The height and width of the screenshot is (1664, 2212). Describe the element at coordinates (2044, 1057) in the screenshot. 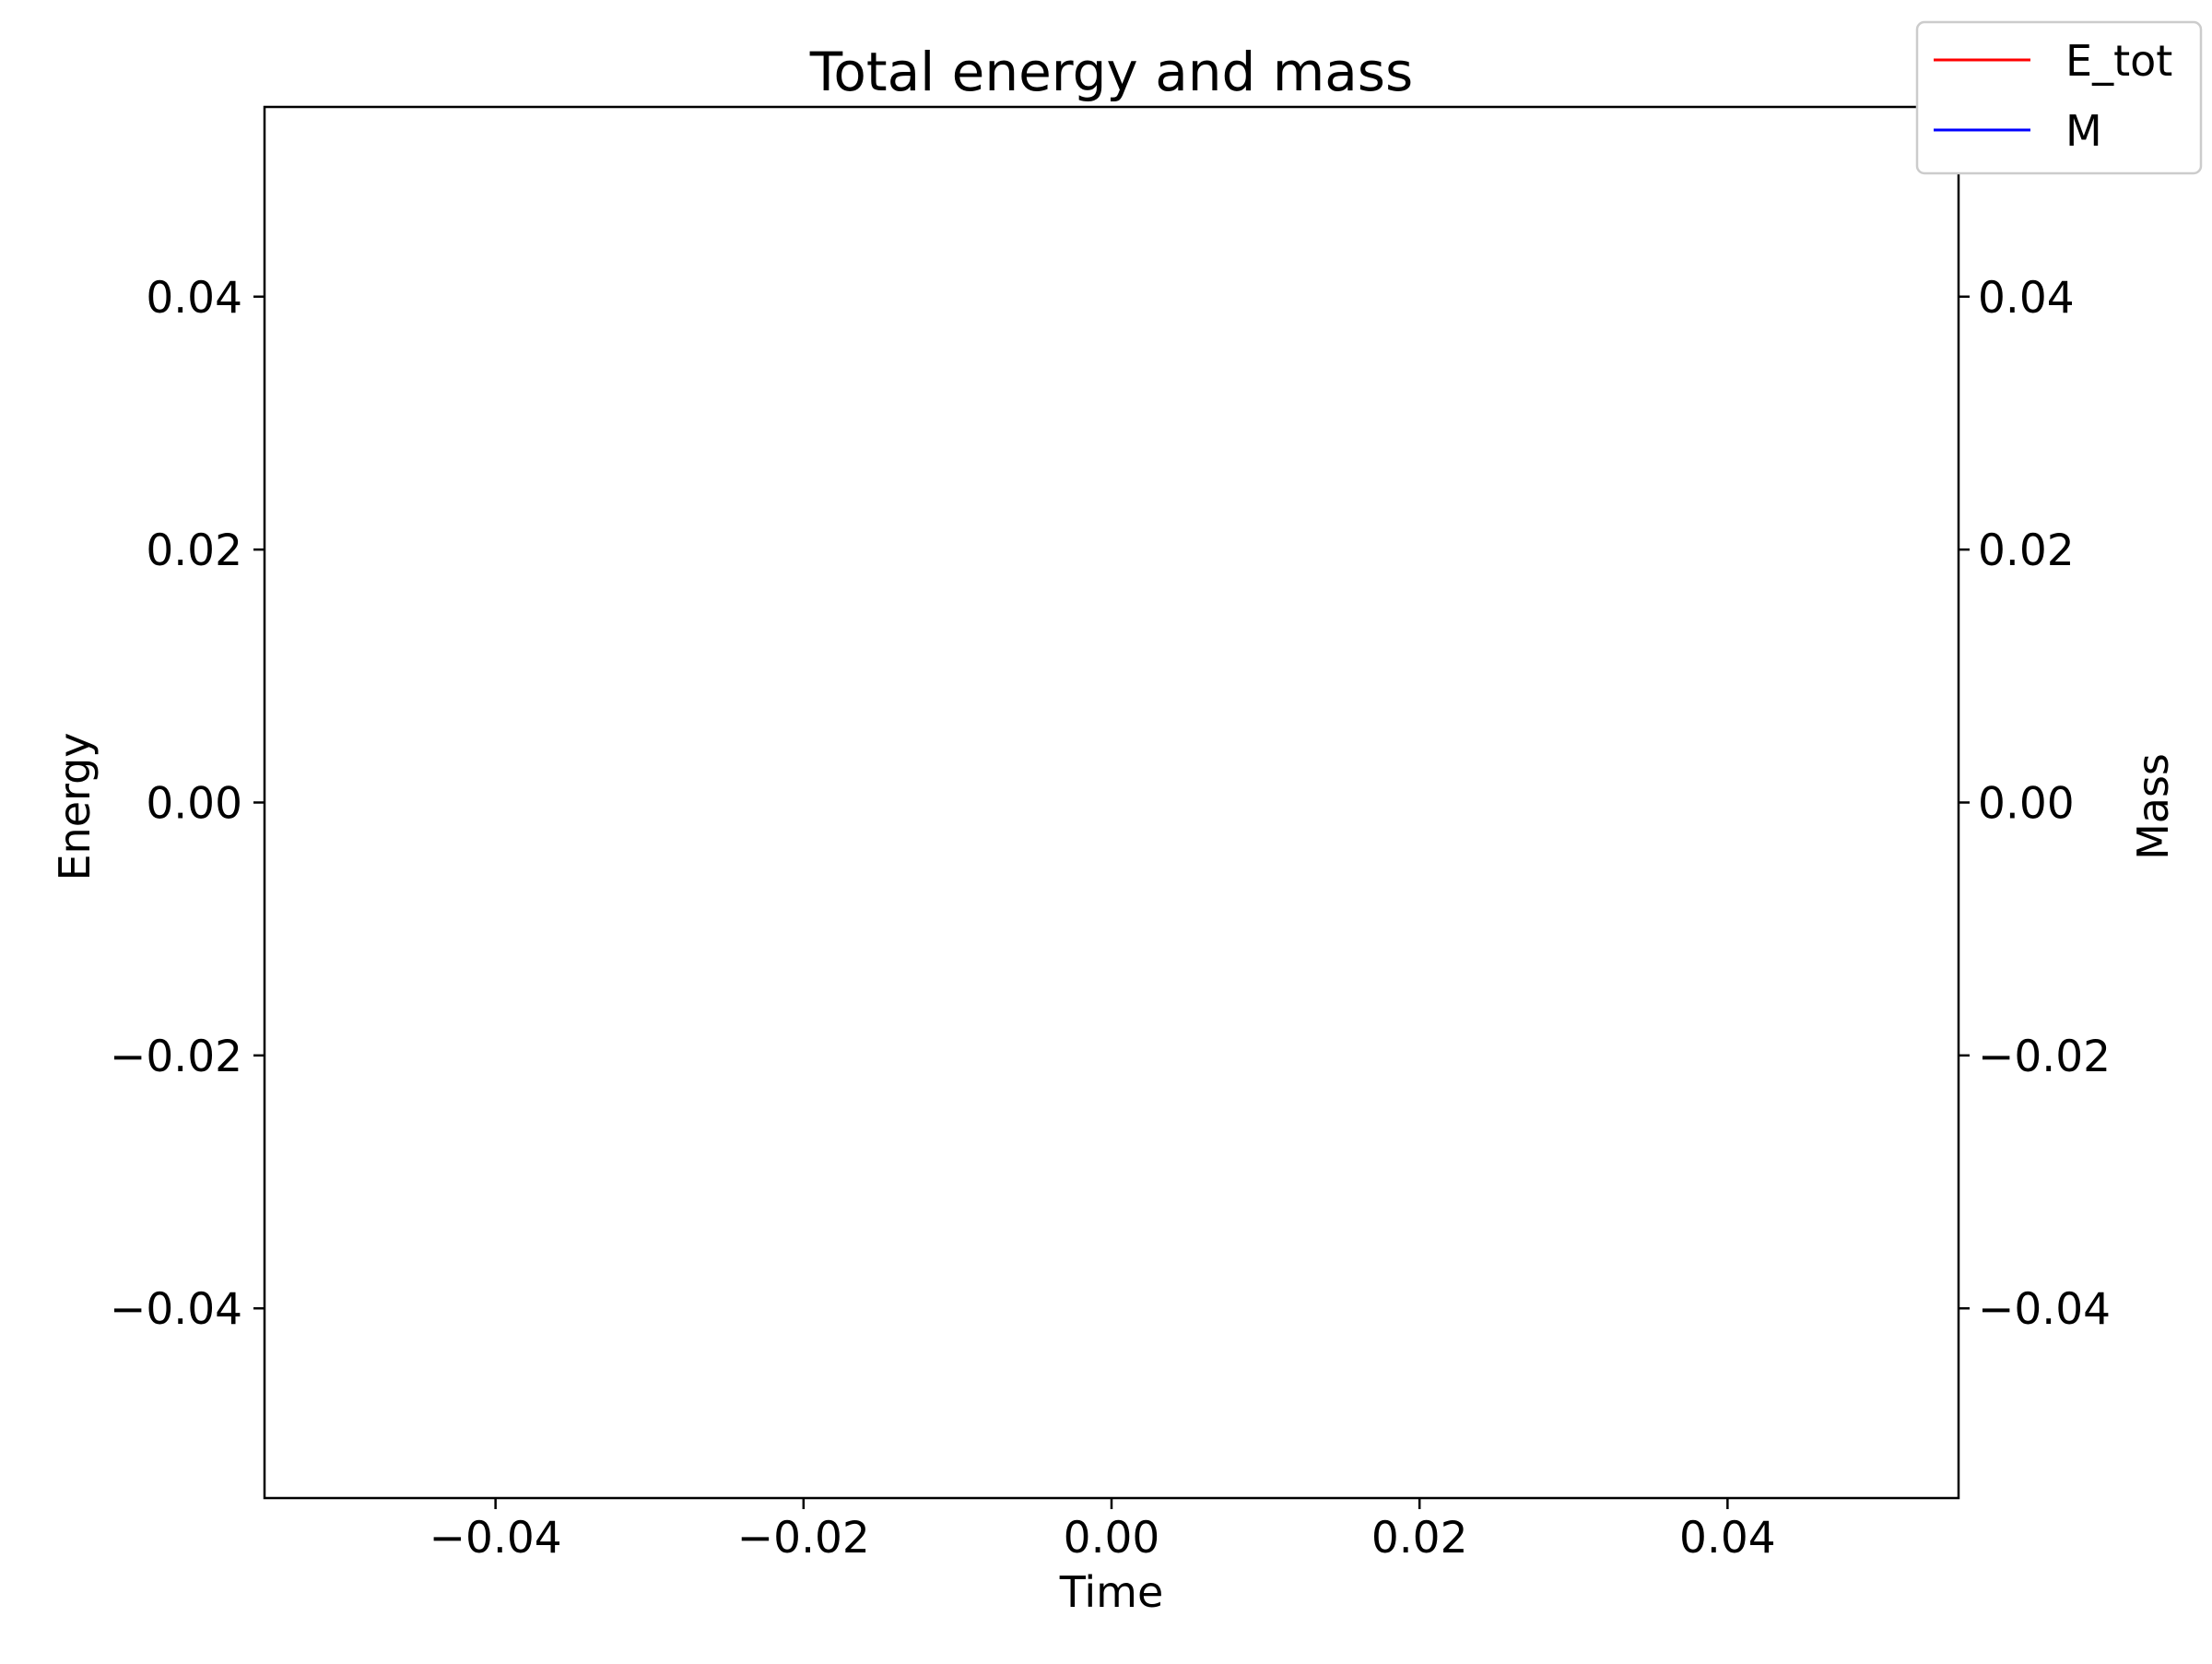

I see `y-right-tick-label: −0.02` at that location.